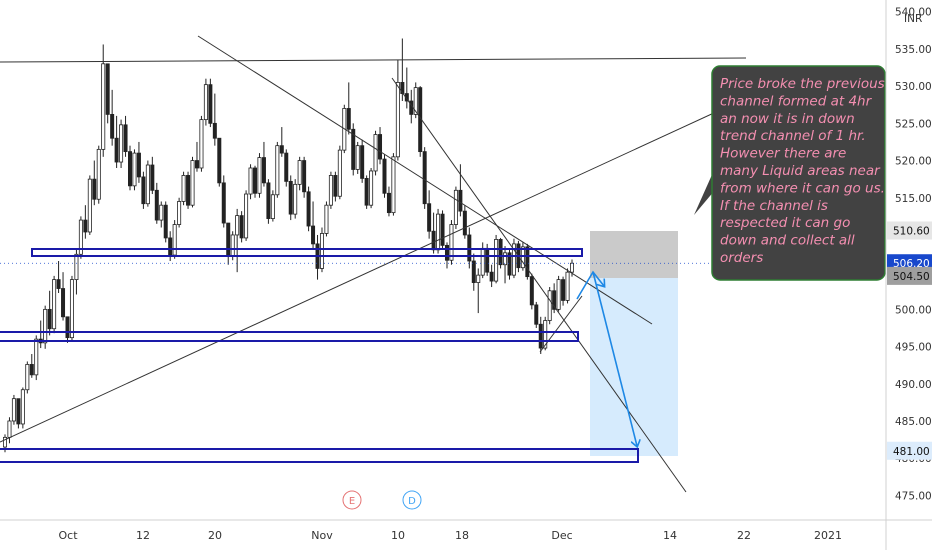  I want to click on time-axis: Oct 12 20 Nov 10 18 Dec 14 22 2021, so click(450, 535).